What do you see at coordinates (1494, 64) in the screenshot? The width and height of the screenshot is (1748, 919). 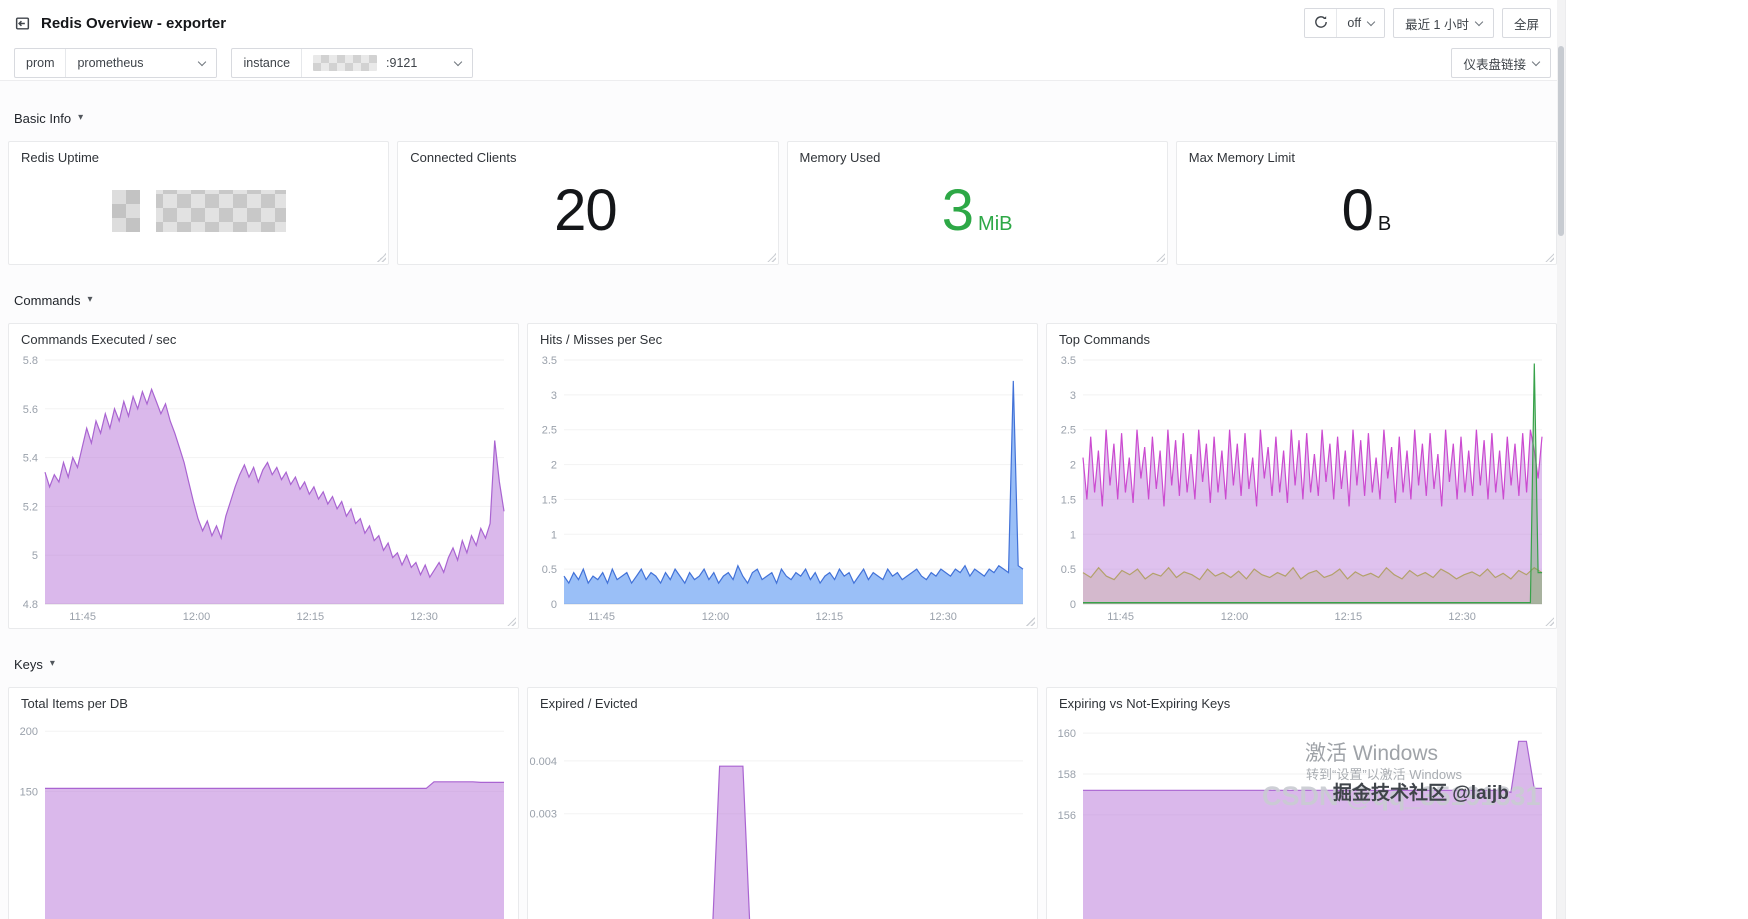 I see `dashboard-links-label: 仪表盘链接` at bounding box center [1494, 64].